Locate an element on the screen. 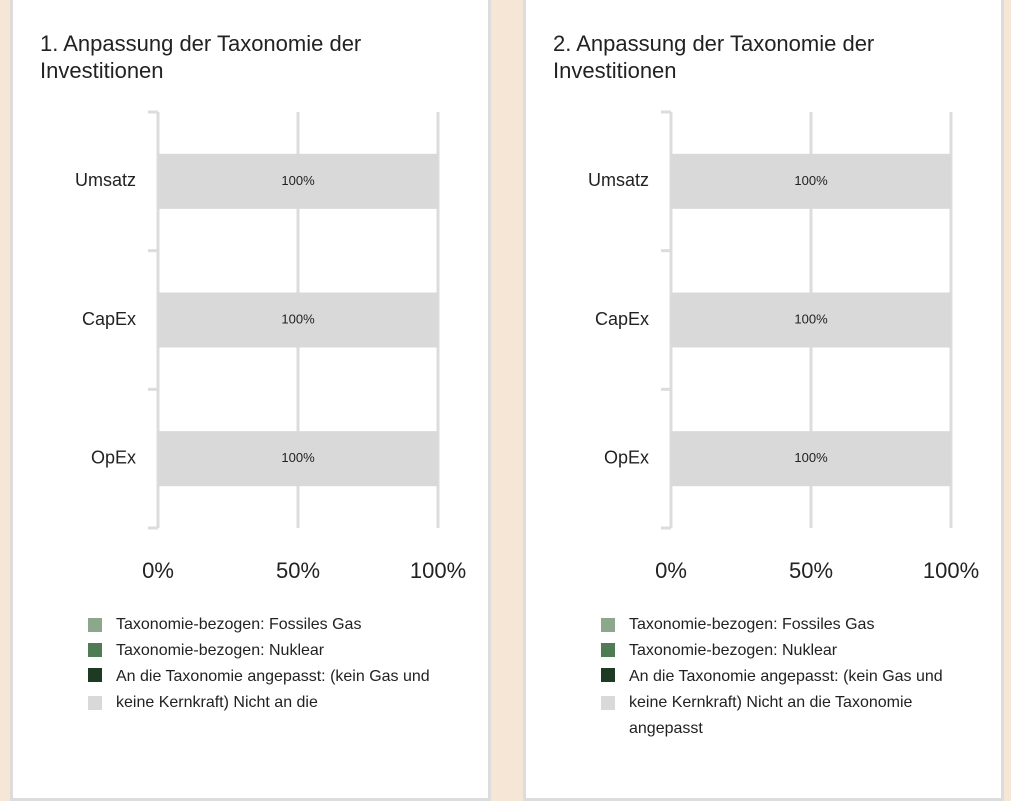 Image resolution: width=1011 pixels, height=801 pixels. legend-label: Nicht an die Taxonomie angepasst is located at coordinates (771, 715).